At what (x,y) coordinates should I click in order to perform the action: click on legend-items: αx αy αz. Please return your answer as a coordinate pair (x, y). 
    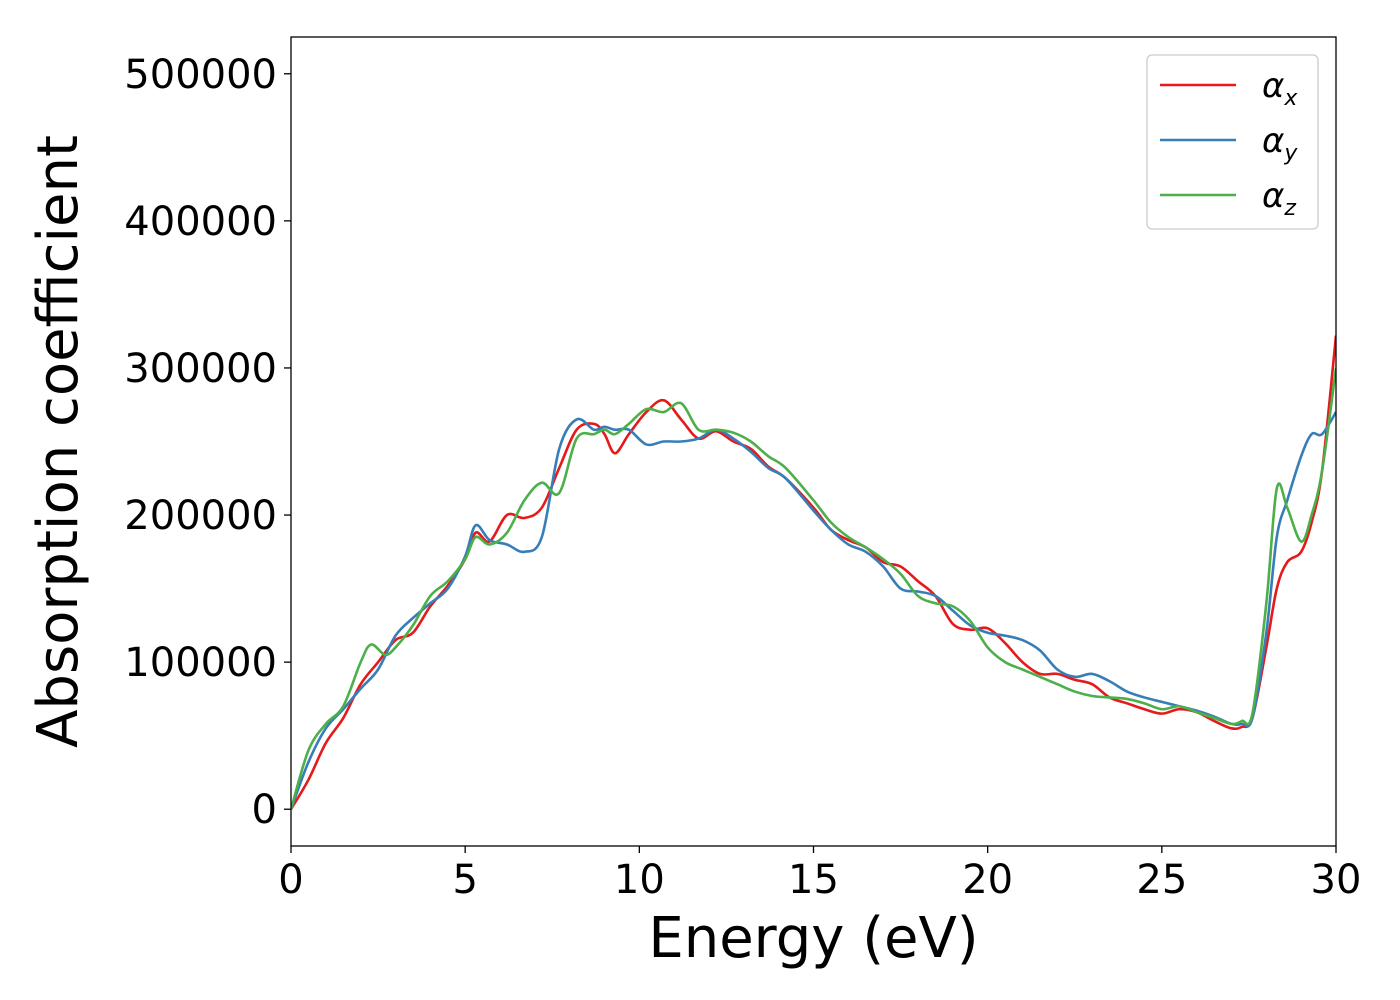
    Looking at the image, I should click on (1229, 143).